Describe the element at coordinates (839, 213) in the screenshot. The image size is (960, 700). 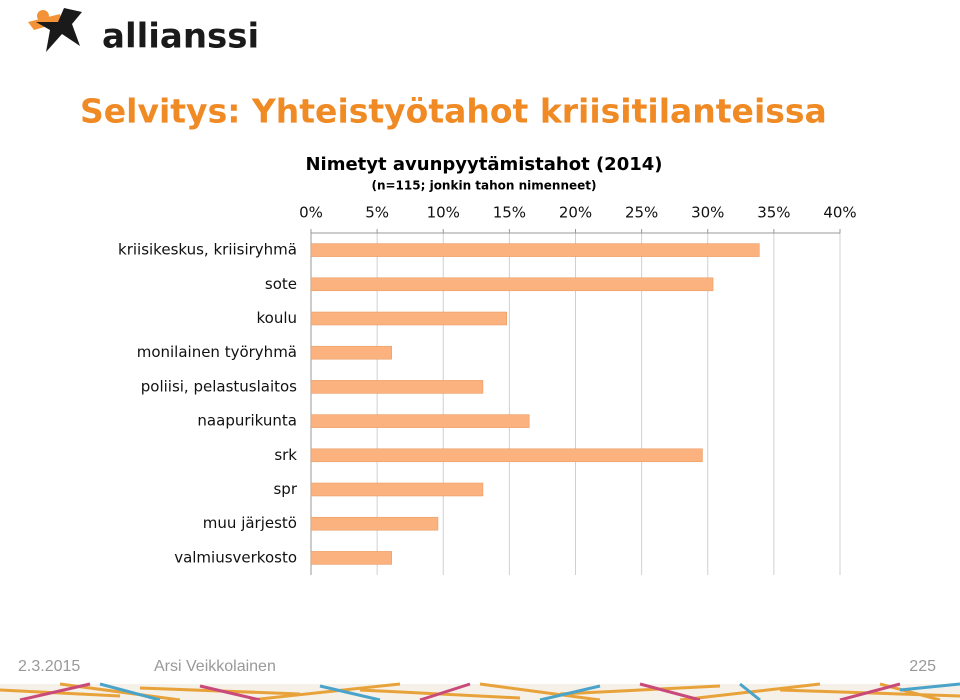
I see `x-tick-label: 40%` at that location.